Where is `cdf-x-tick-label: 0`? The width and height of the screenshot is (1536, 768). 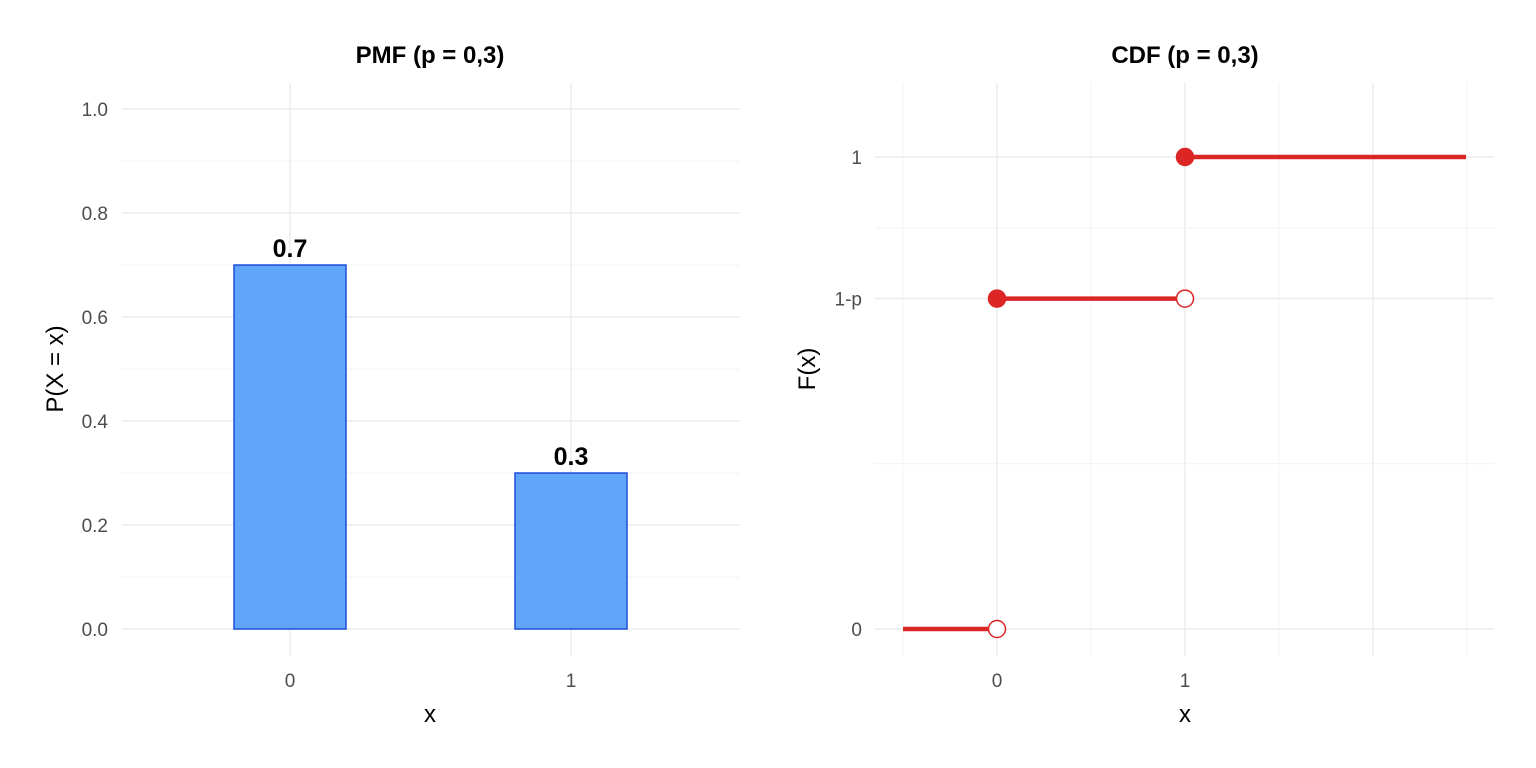 cdf-x-tick-label: 0 is located at coordinates (997, 681).